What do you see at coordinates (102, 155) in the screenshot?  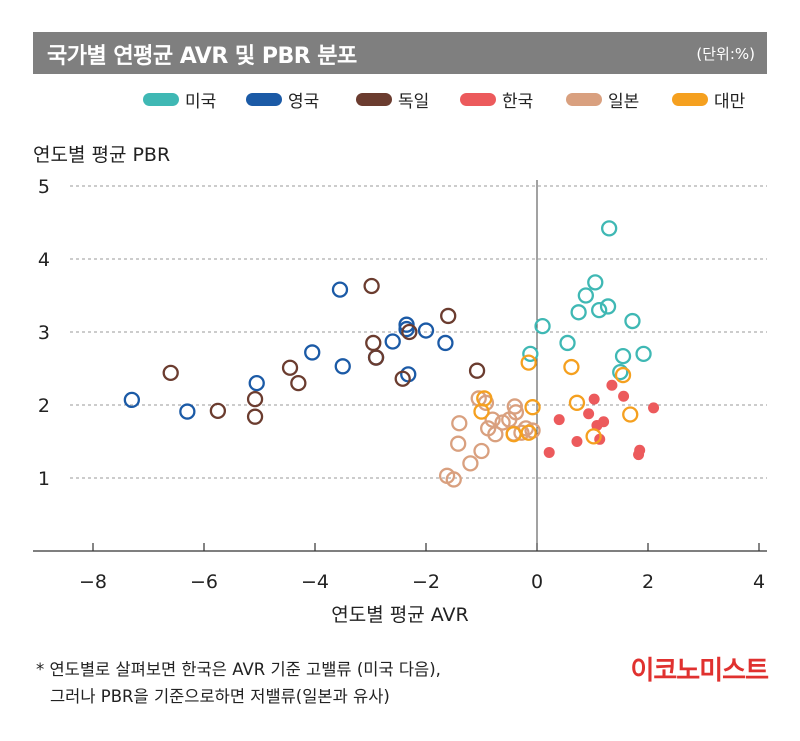 I see `y-axis-label: 연도별 평균 PBR` at bounding box center [102, 155].